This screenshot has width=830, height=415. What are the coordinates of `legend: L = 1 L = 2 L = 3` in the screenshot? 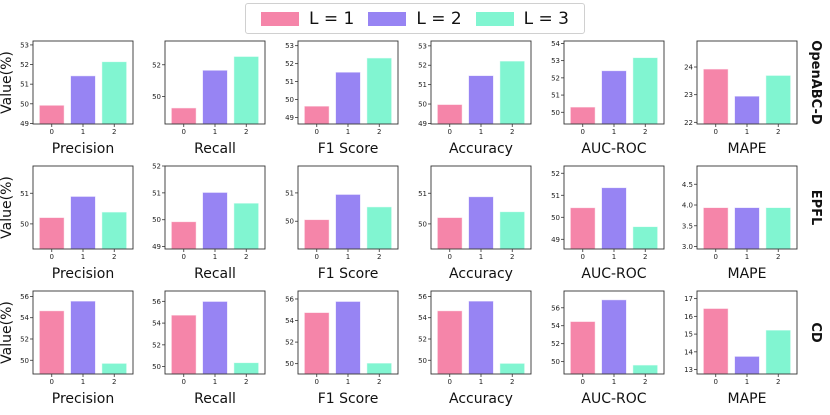 It's located at (415, 18).